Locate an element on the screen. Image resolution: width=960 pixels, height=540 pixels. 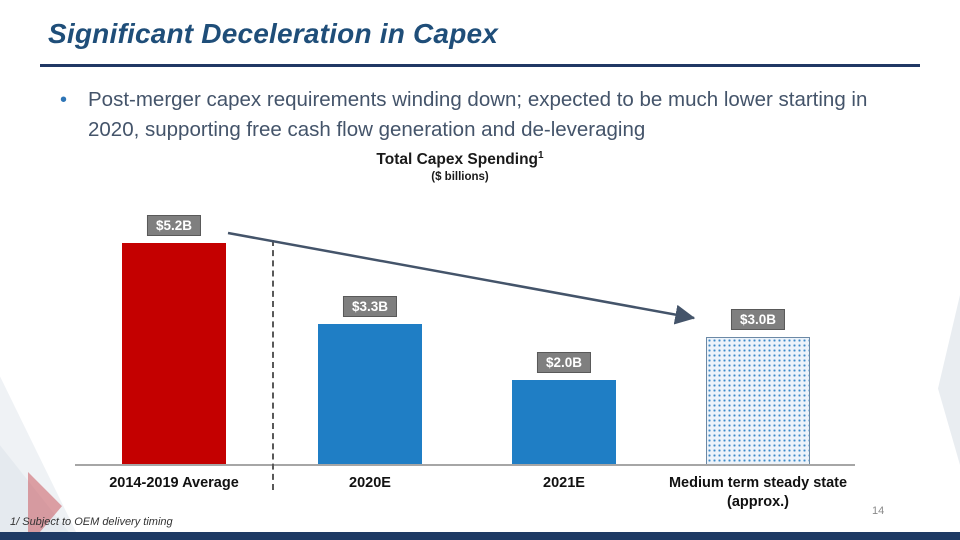
bar-group-2020e: $3.3B is located at coordinates (370, 347).